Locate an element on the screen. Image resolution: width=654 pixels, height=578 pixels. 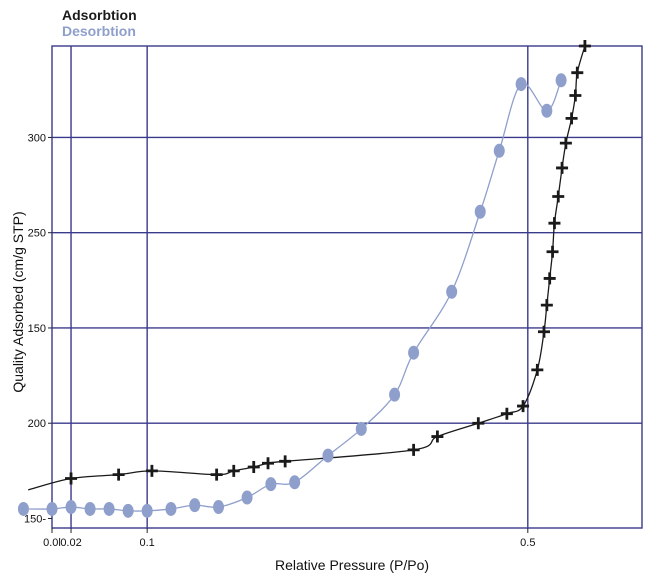
x-tick-label: 0.02 is located at coordinates (70, 543).